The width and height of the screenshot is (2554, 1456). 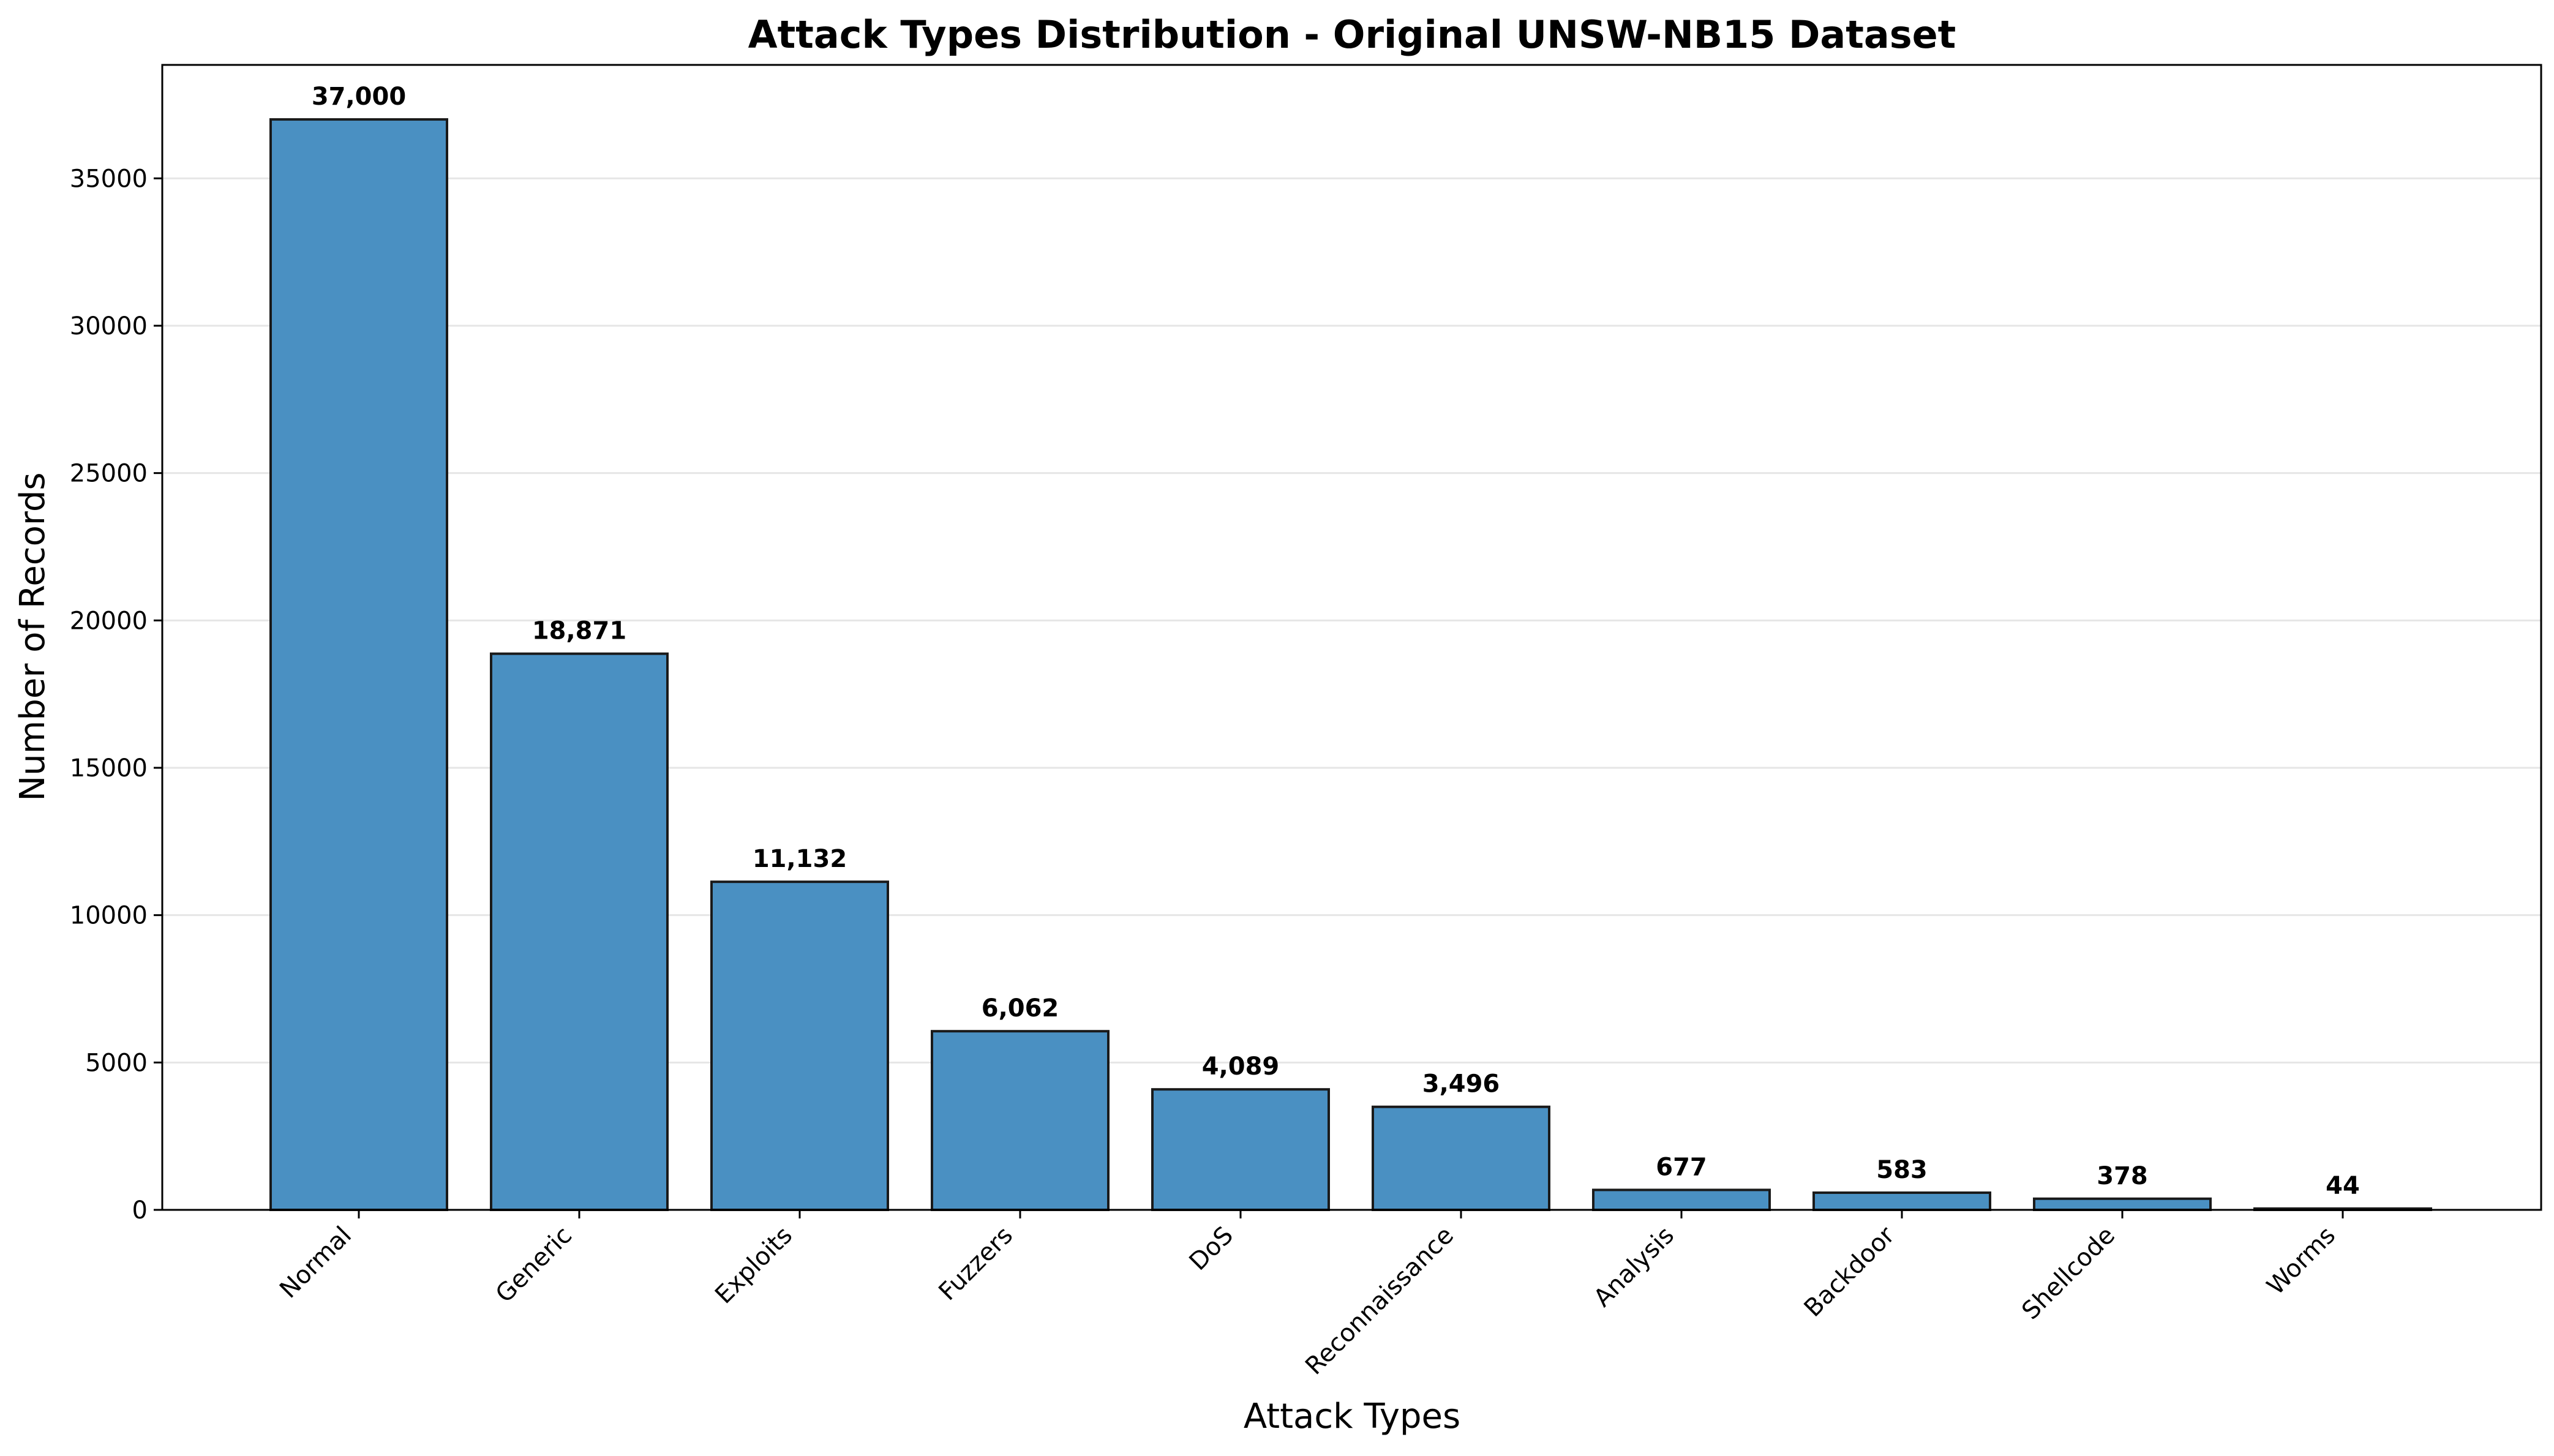 What do you see at coordinates (2123, 1176) in the screenshot?
I see `data-label: 378` at bounding box center [2123, 1176].